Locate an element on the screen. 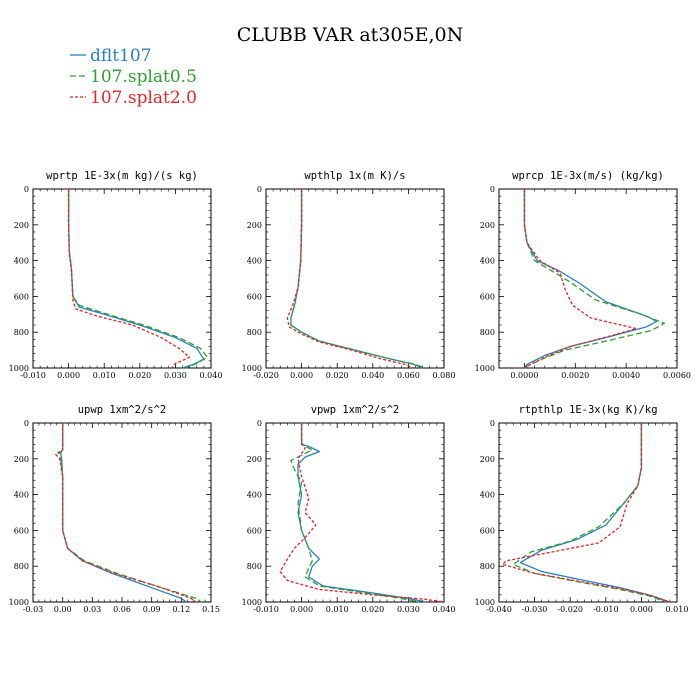 This screenshot has width=700, height=700. legend-entry-splat0-5: 107.splat0.5 is located at coordinates (133, 77).